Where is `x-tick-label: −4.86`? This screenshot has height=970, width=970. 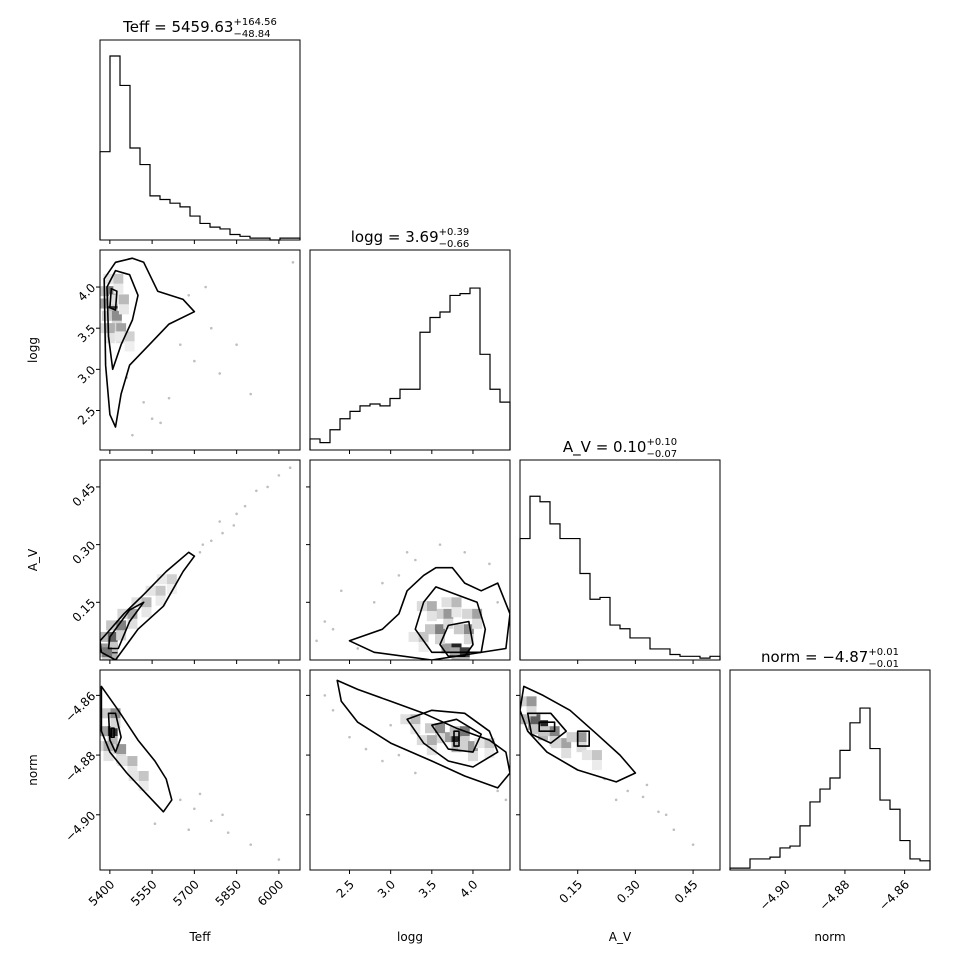
x-tick-label: −4.86 is located at coordinates (894, 895).